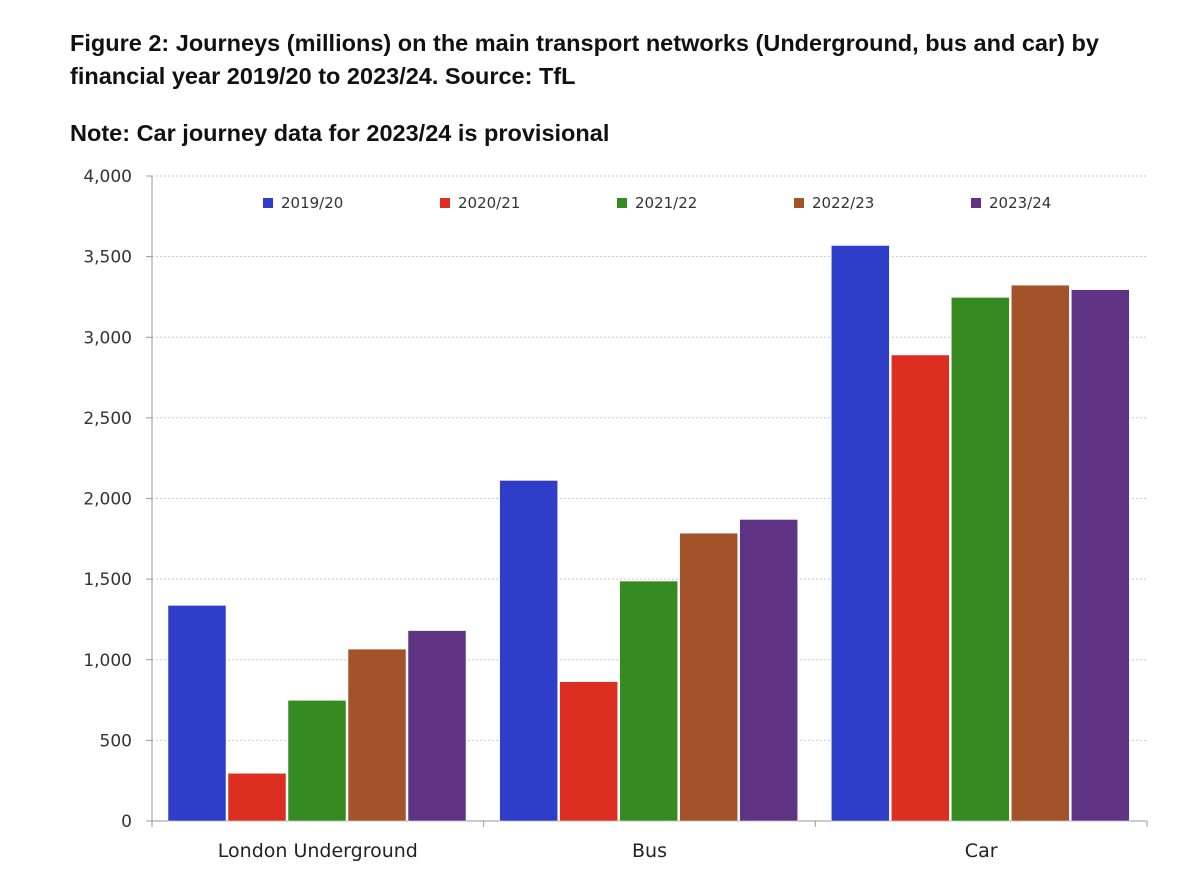 Image resolution: width=1200 pixels, height=891 pixels. What do you see at coordinates (107, 258) in the screenshot?
I see `y-tick-label: 3,500` at bounding box center [107, 258].